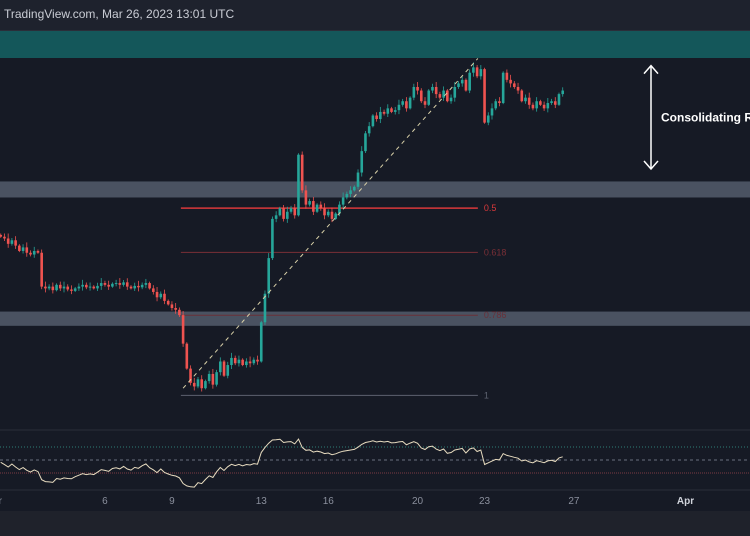  I want to click on zone-resistance, so click(375, 44).